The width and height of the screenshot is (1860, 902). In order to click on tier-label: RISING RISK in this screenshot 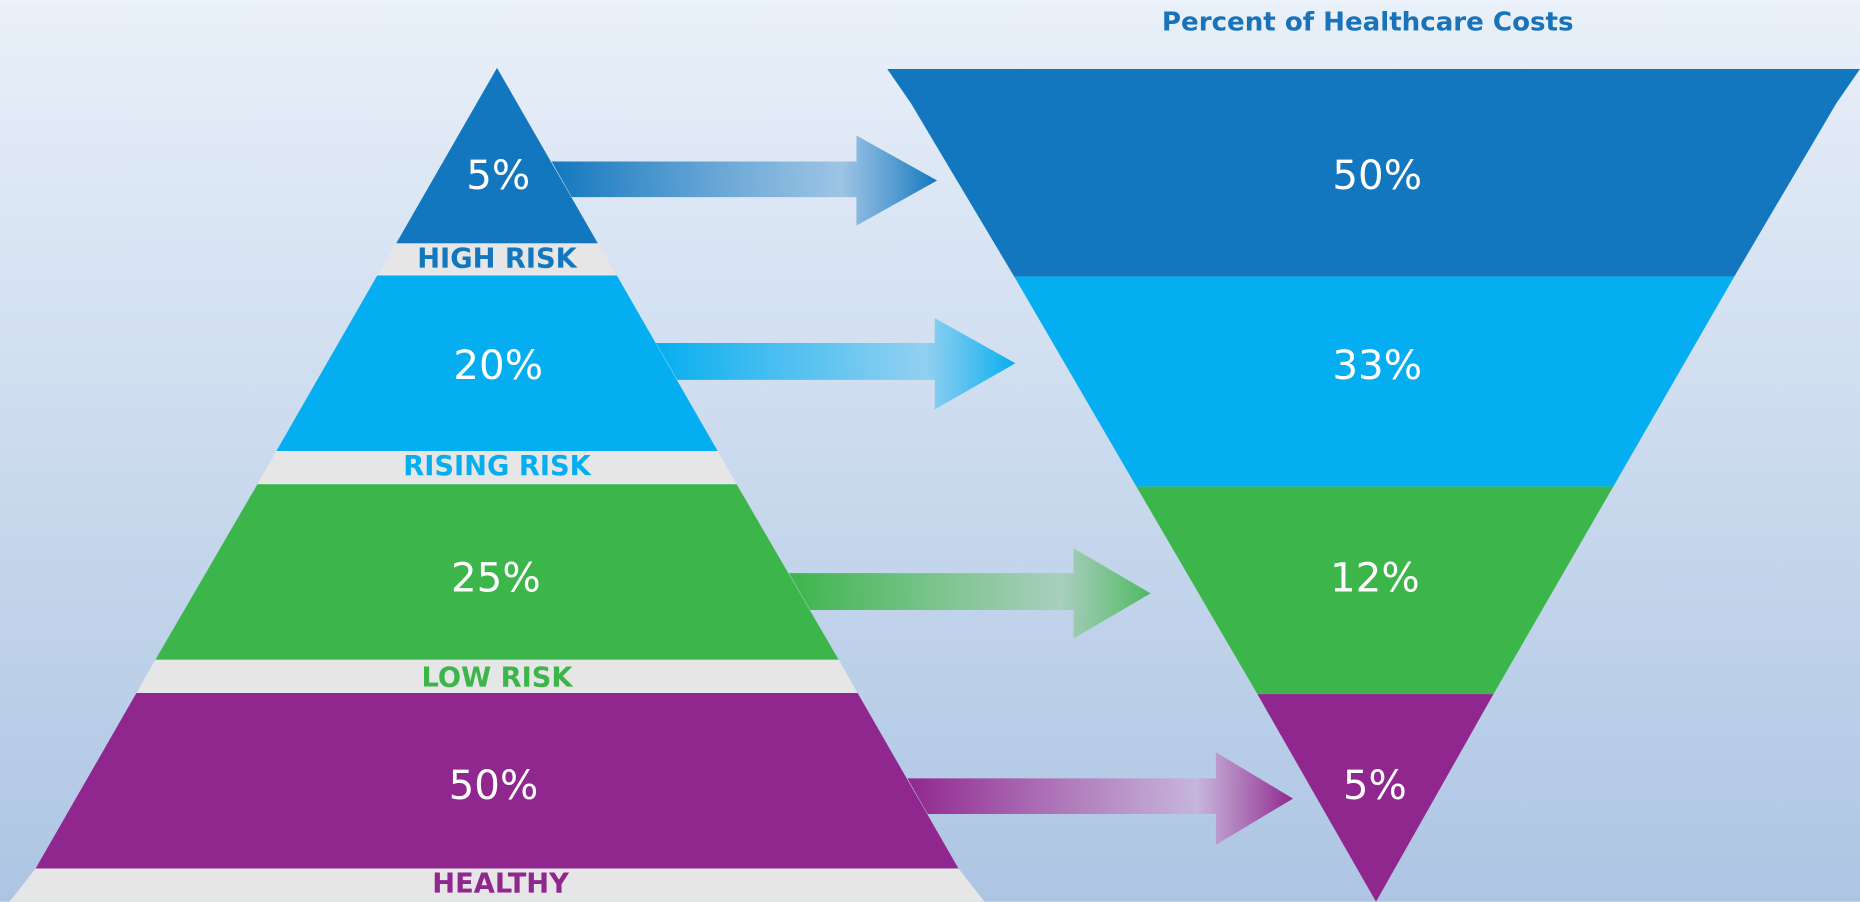, I will do `click(497, 466)`.